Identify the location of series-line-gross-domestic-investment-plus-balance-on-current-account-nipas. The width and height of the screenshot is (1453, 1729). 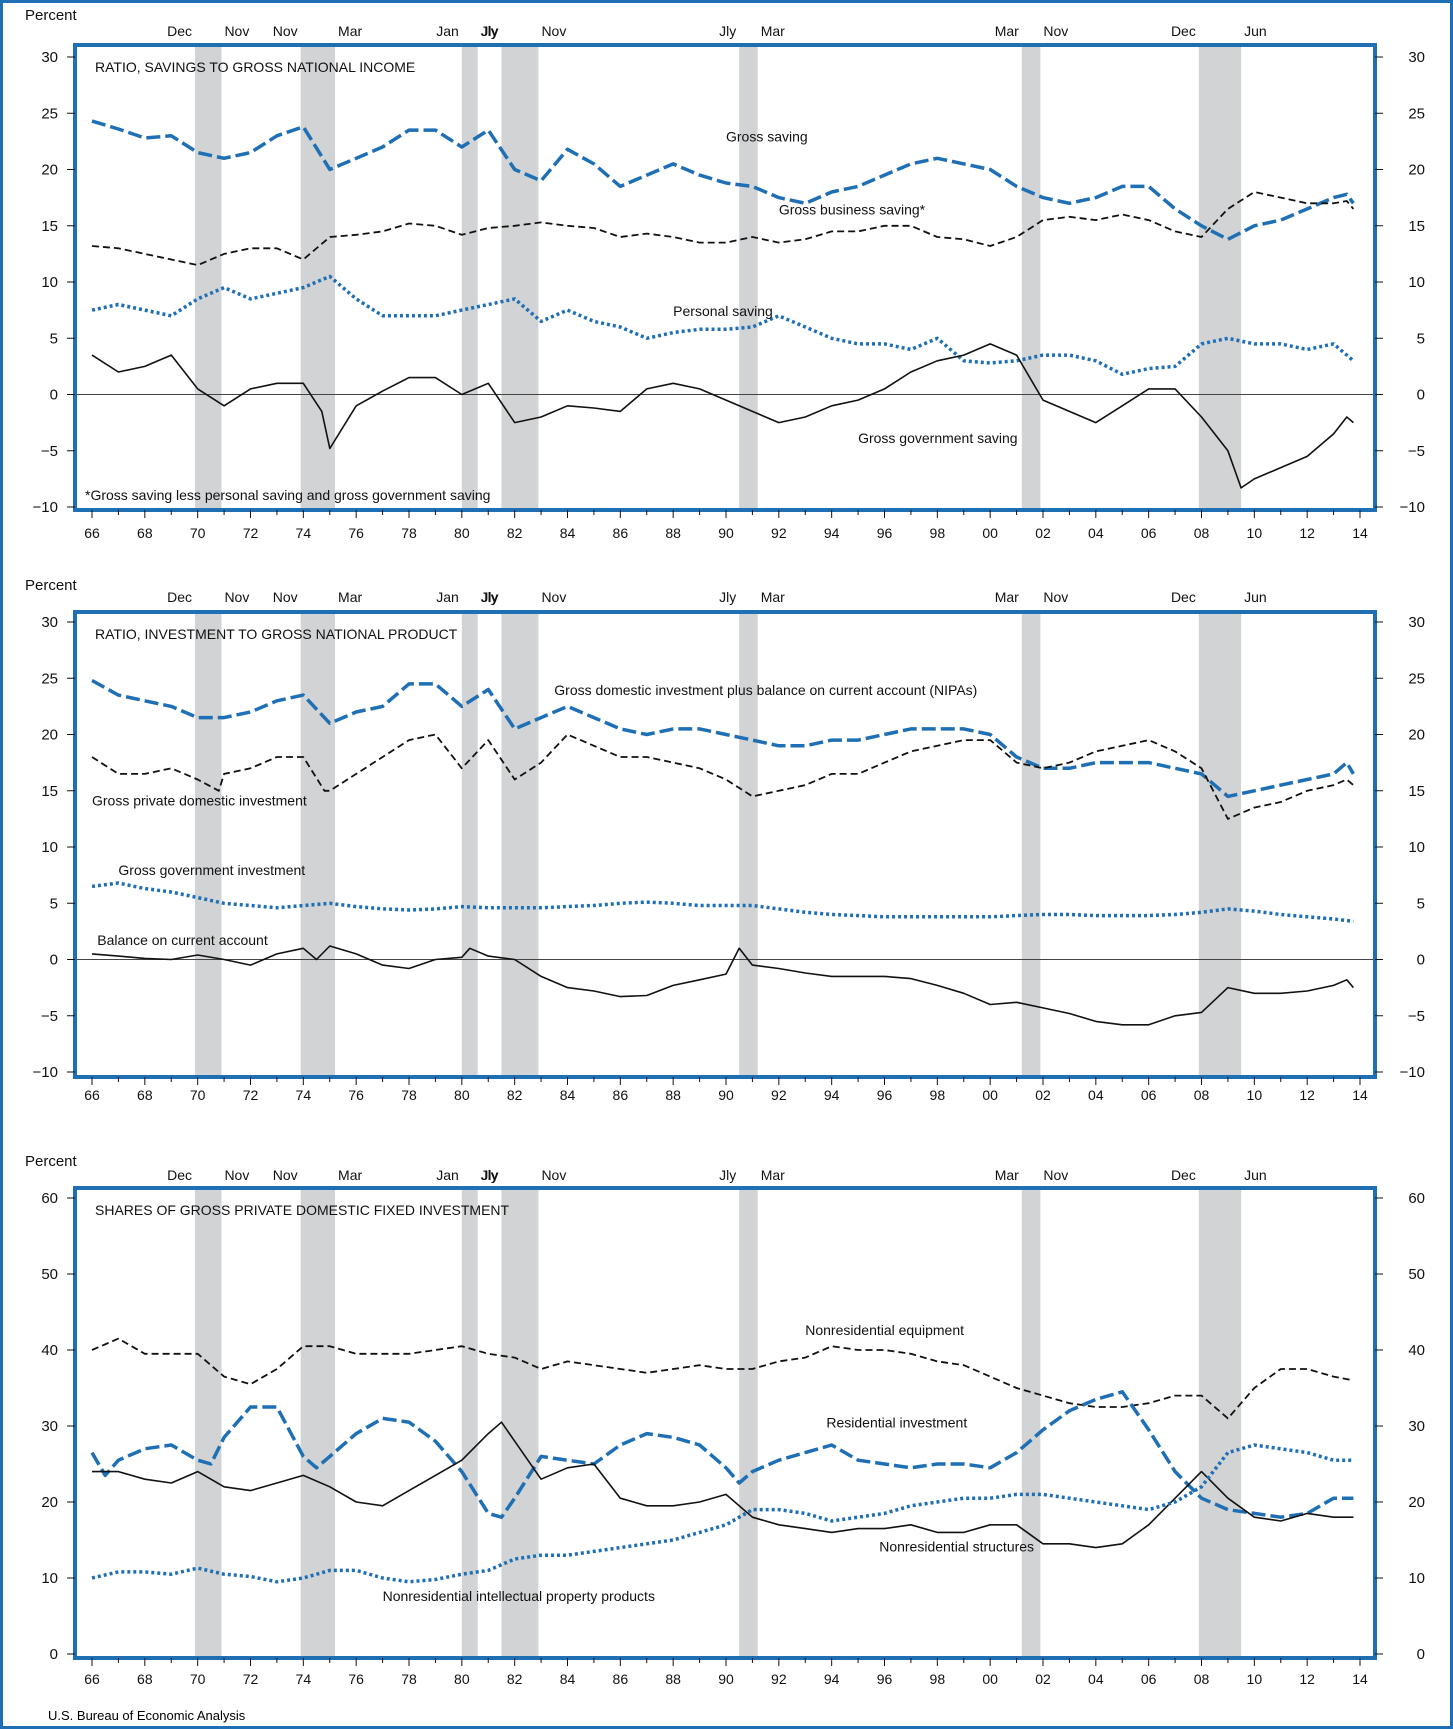
(723, 738).